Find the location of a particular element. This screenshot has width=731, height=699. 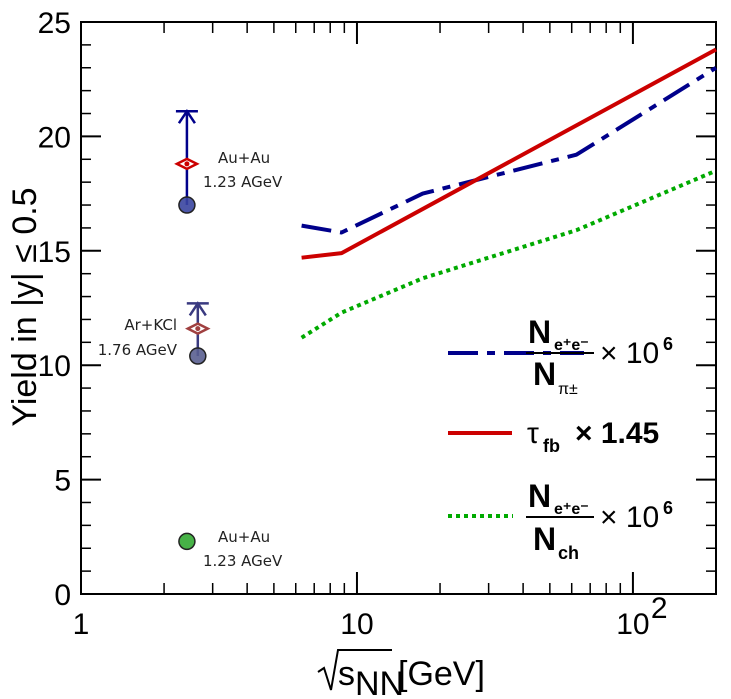

x-axis-label-main: s is located at coordinates (346, 674).